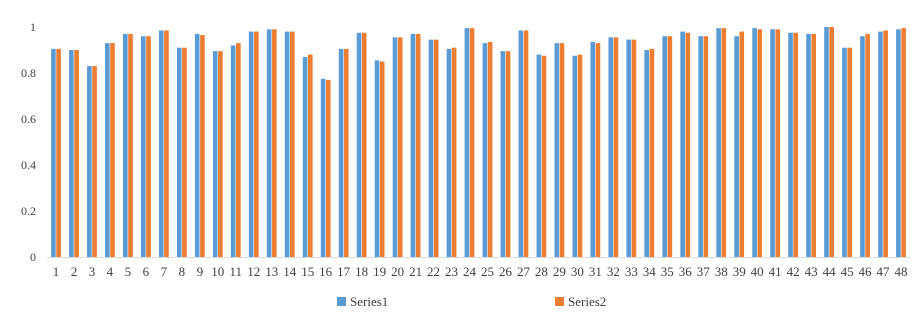 This screenshot has height=324, width=913. Describe the element at coordinates (28, 142) in the screenshot. I see `y-axis-tick-labels: 0 0.2 0.4 0.6 0.8 1` at that location.